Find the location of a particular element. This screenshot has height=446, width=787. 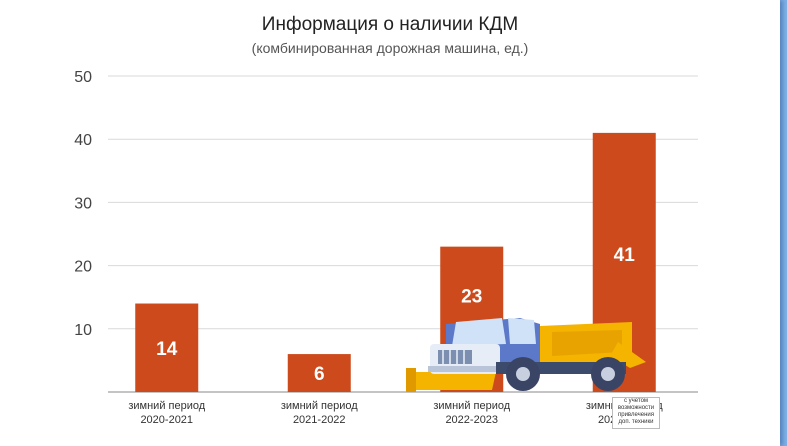

chart-subtitle: (комбинированная дорожная машина, ед.) is located at coordinates (390, 48).